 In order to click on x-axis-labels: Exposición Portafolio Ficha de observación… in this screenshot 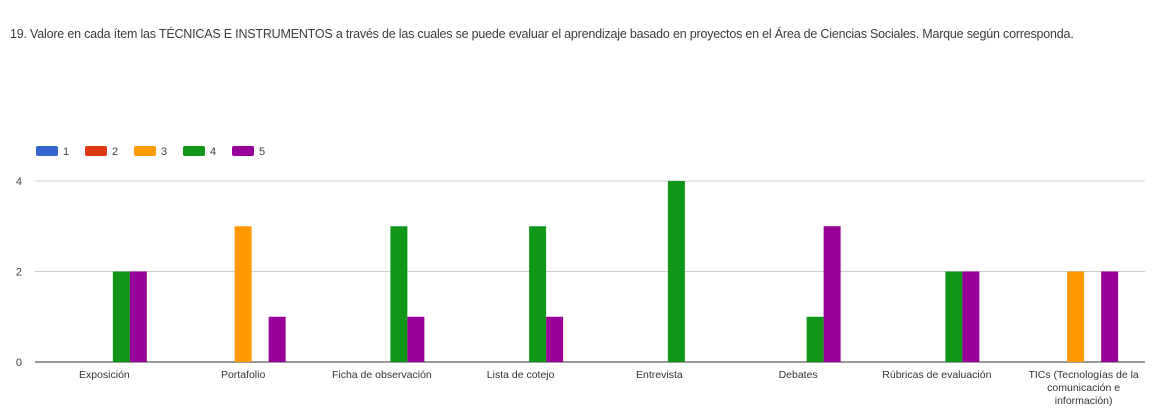, I will do `click(609, 388)`.